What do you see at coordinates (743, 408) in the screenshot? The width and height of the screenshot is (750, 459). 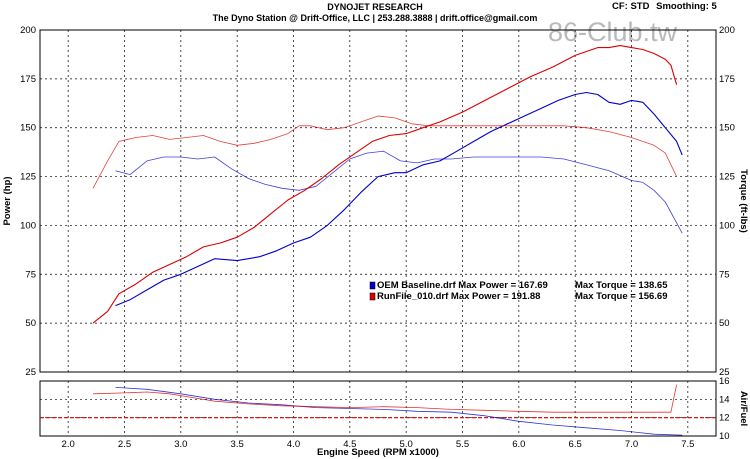 I see `afr-axis-title: Air/Fuel` at bounding box center [743, 408].